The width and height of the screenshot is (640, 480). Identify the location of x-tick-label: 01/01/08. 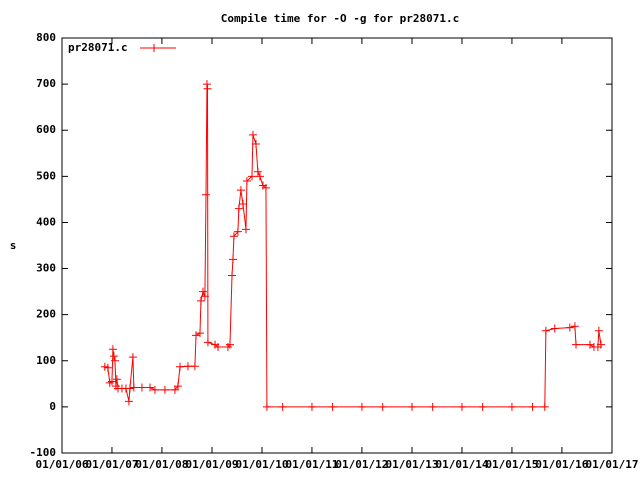
(161, 464).